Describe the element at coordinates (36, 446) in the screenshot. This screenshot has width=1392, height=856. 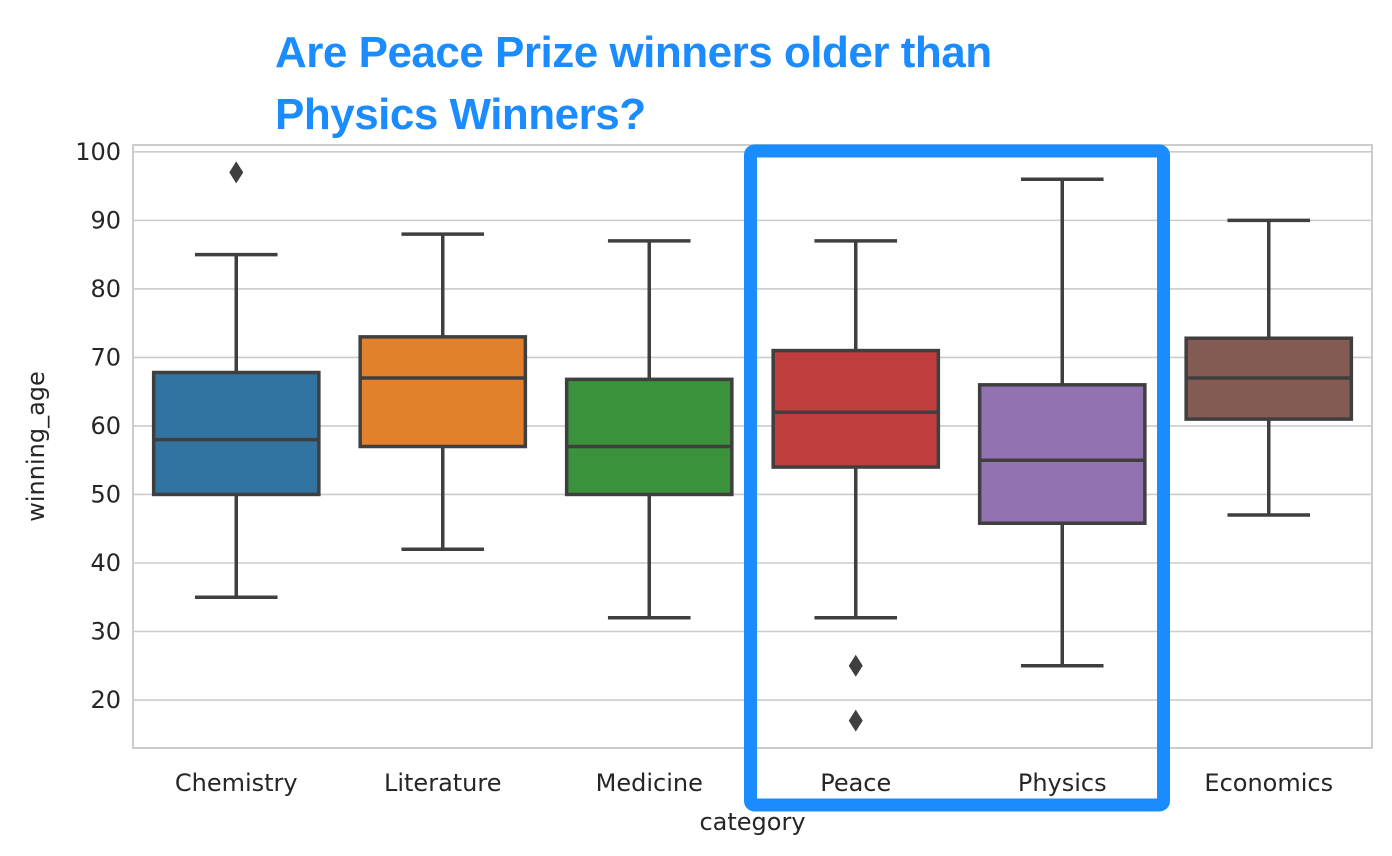
I see `y-axis-label: winning_age` at that location.